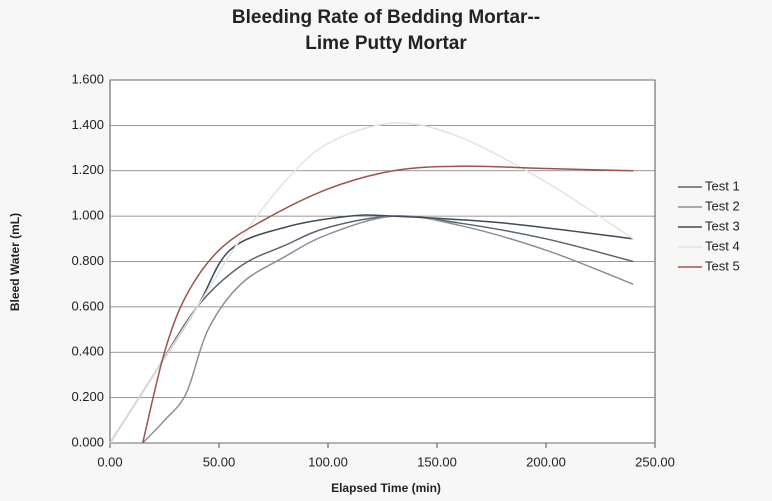 The image size is (772, 501). I want to click on legend-label: Test 5, so click(722, 265).